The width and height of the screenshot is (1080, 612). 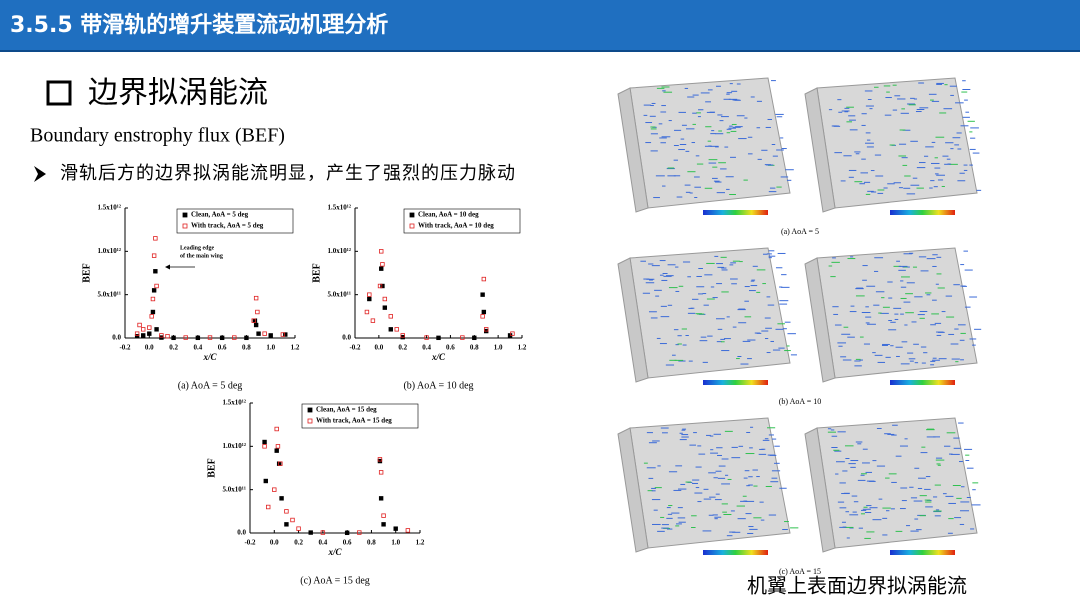 What do you see at coordinates (540, 25) in the screenshot?
I see `title-bar` at bounding box center [540, 25].